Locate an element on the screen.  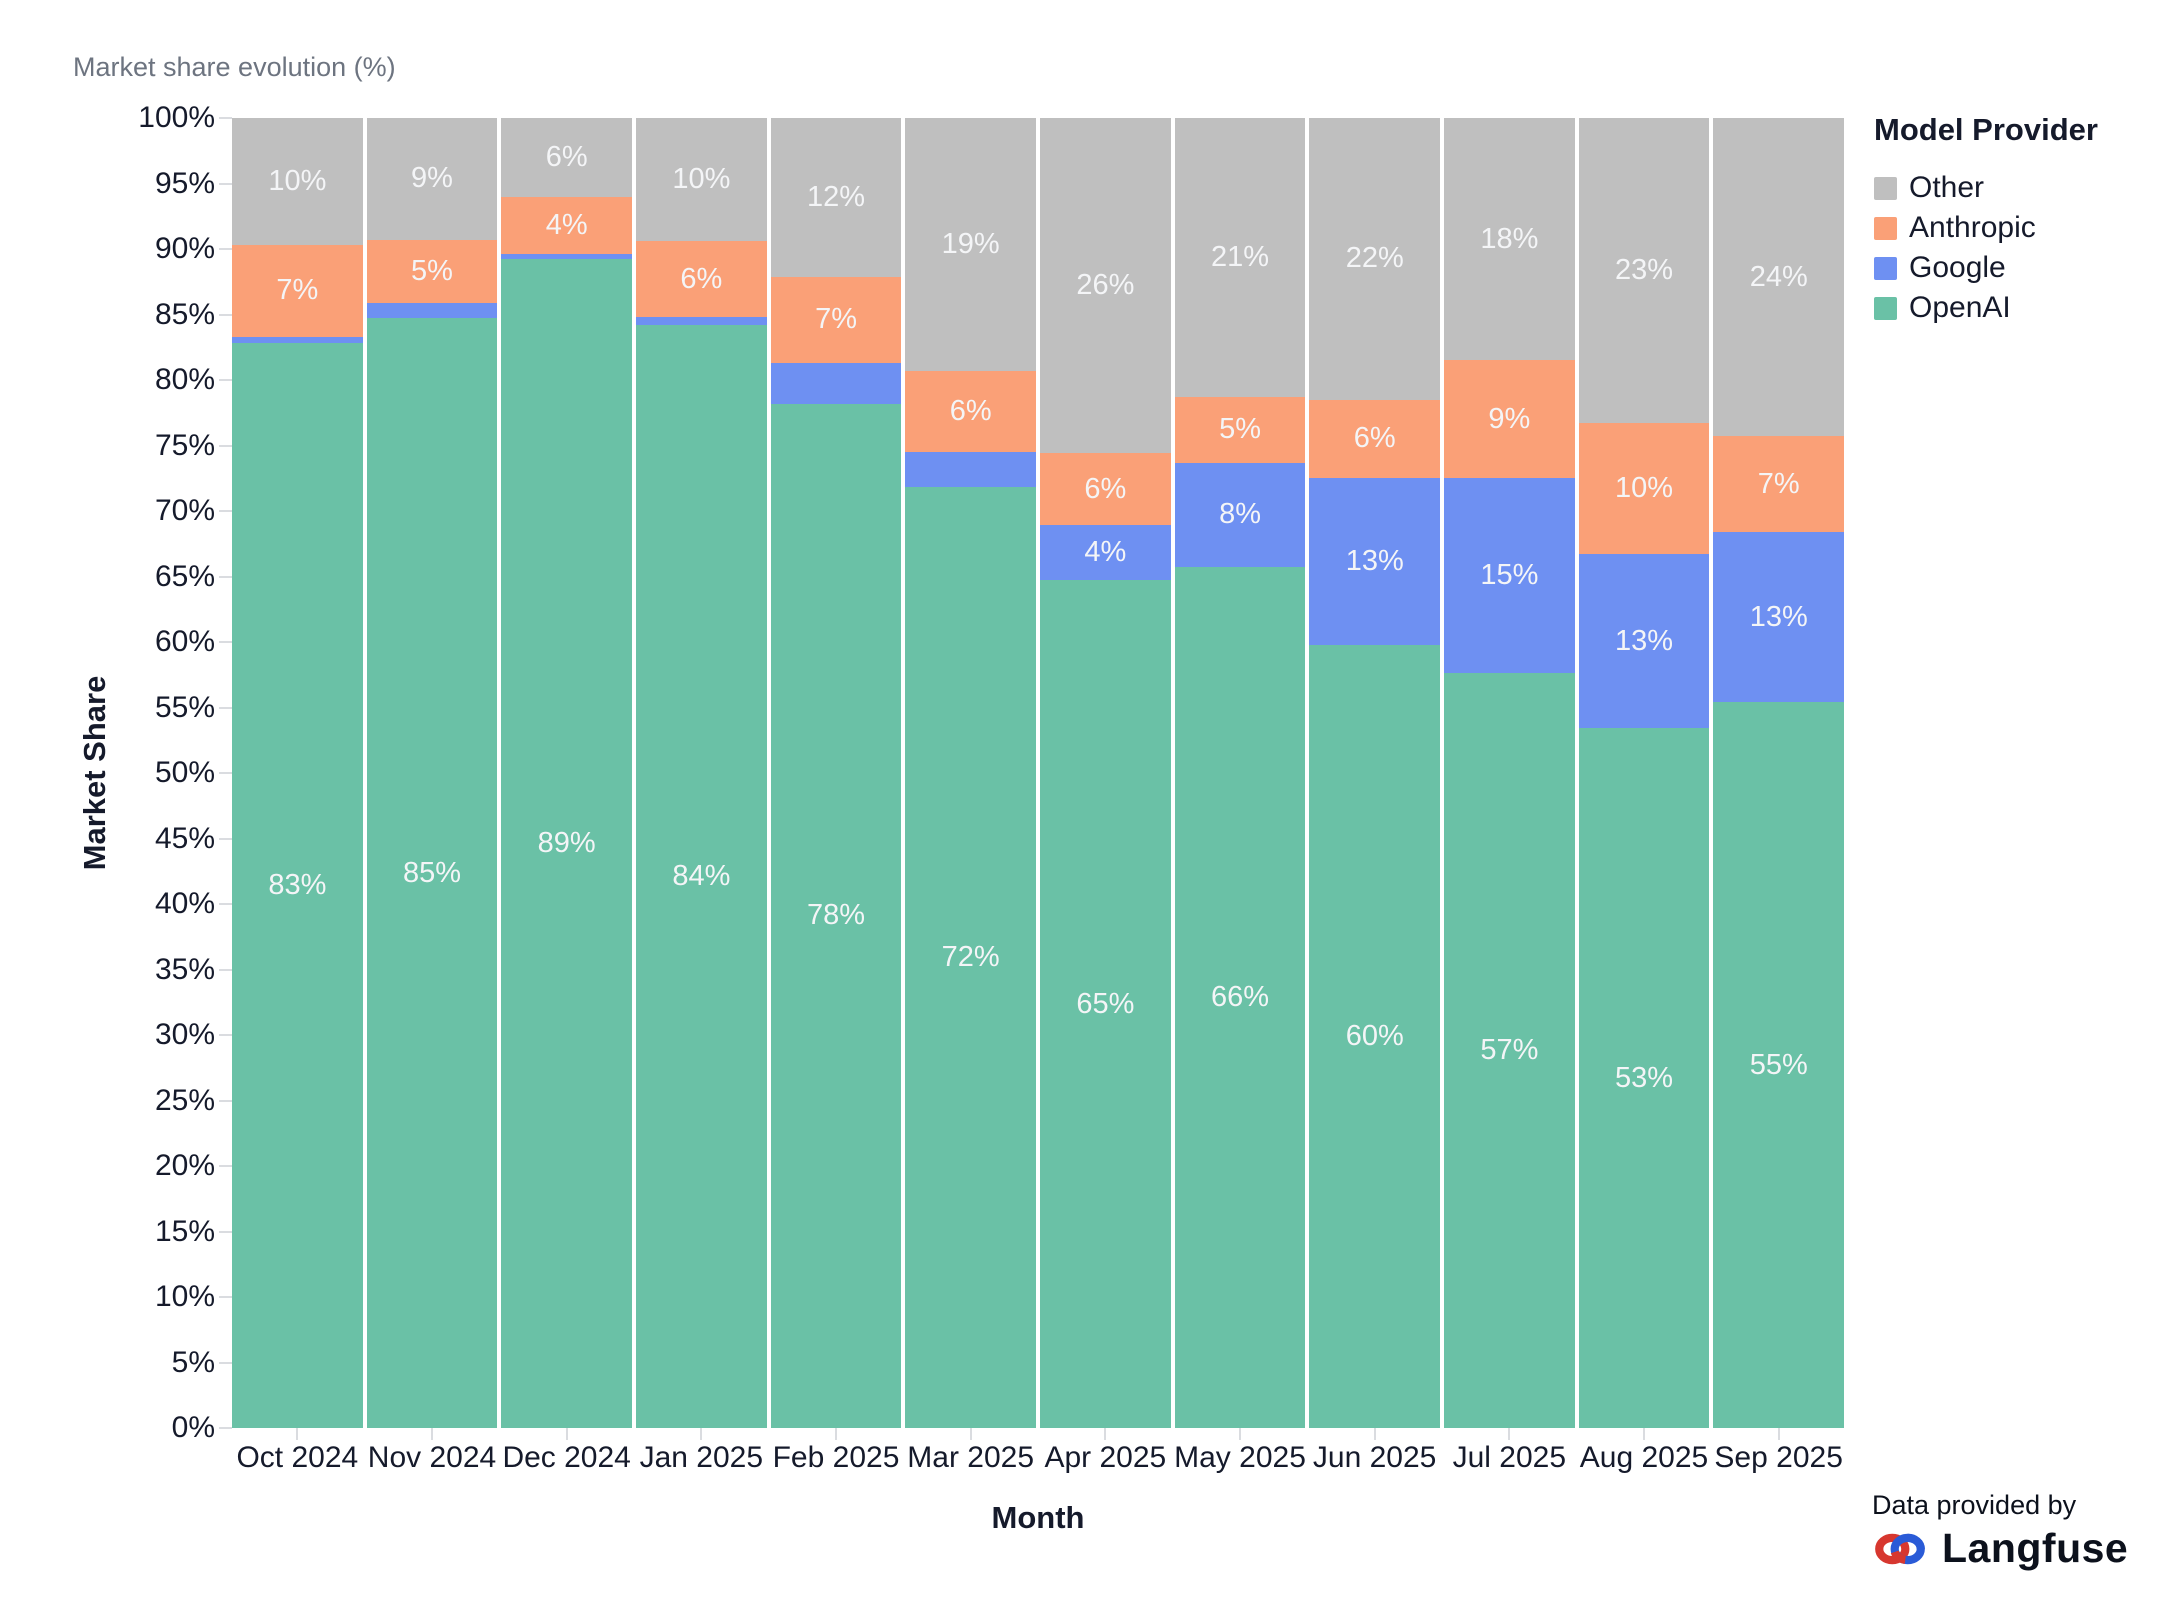
bar-column-jul-2025: 18% 9% 15% 57% is located at coordinates (1509, 773).